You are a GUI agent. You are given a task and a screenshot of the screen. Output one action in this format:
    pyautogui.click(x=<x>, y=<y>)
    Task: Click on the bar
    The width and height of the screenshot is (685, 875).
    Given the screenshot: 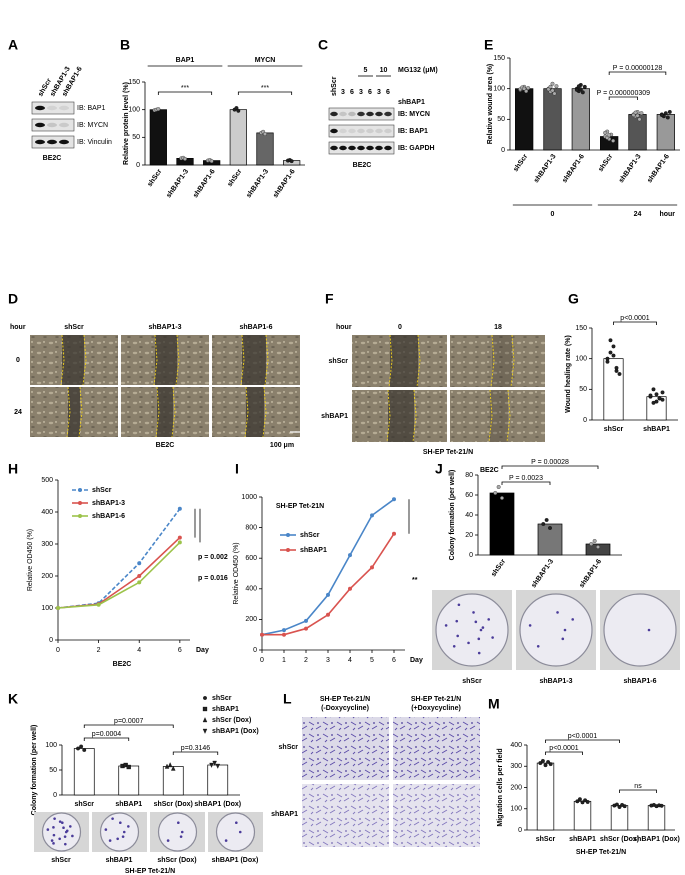 What is the action you would take?
    pyautogui.click(x=552, y=119)
    